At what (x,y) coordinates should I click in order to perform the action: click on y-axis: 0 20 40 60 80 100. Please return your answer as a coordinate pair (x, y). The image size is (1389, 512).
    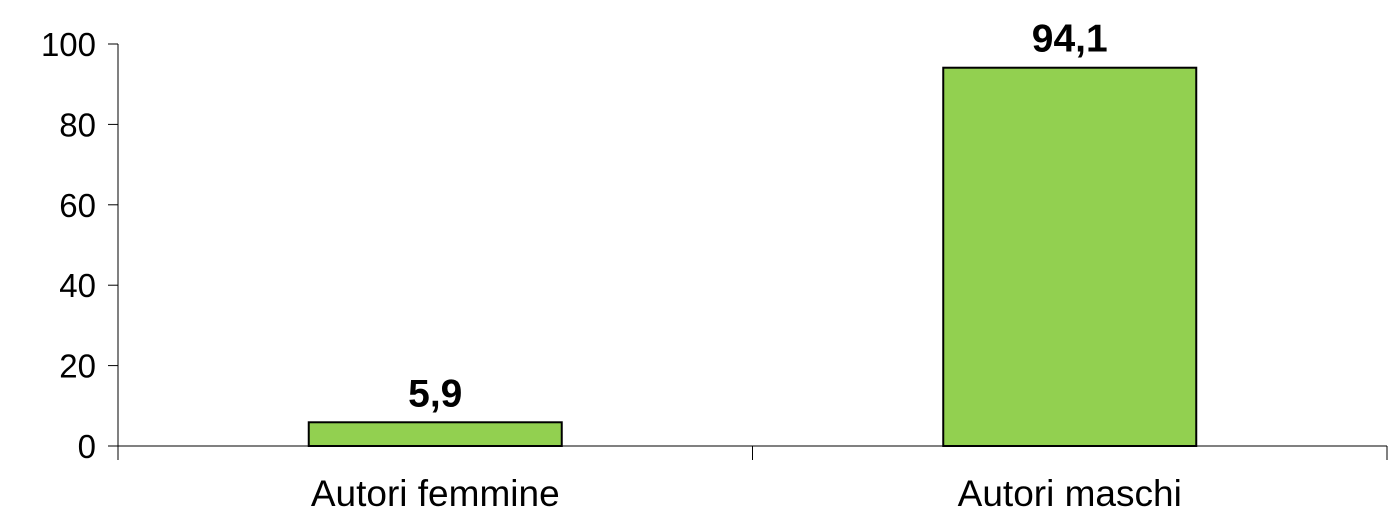
    Looking at the image, I should click on (80, 245).